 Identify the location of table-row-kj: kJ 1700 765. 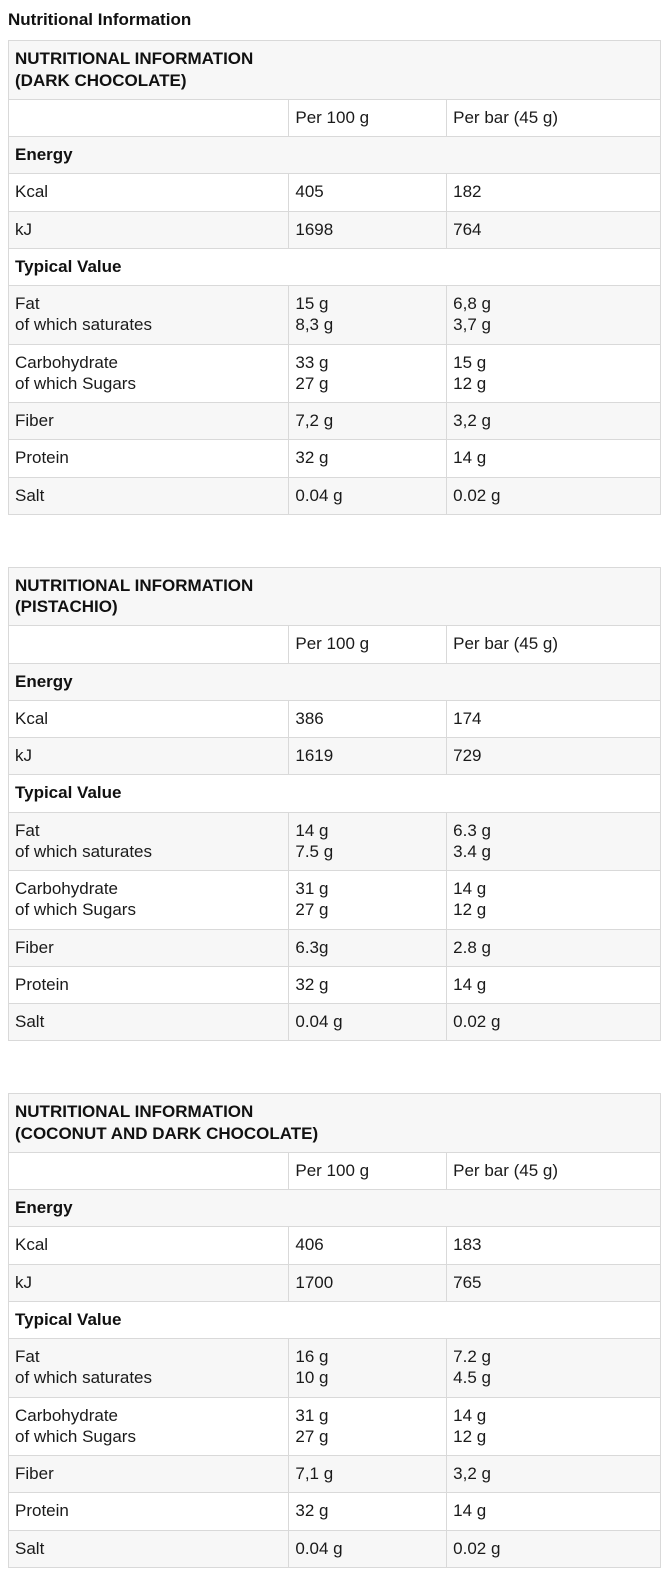
(334, 1282).